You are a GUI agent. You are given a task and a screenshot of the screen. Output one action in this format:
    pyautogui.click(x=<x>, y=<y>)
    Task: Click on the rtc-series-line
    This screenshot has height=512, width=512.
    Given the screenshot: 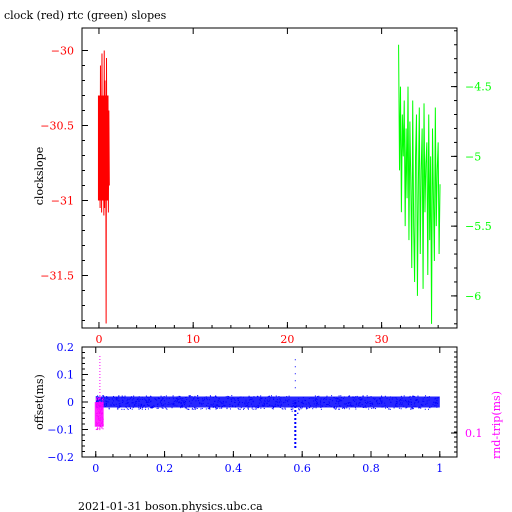 What is the action you would take?
    pyautogui.click(x=419, y=184)
    